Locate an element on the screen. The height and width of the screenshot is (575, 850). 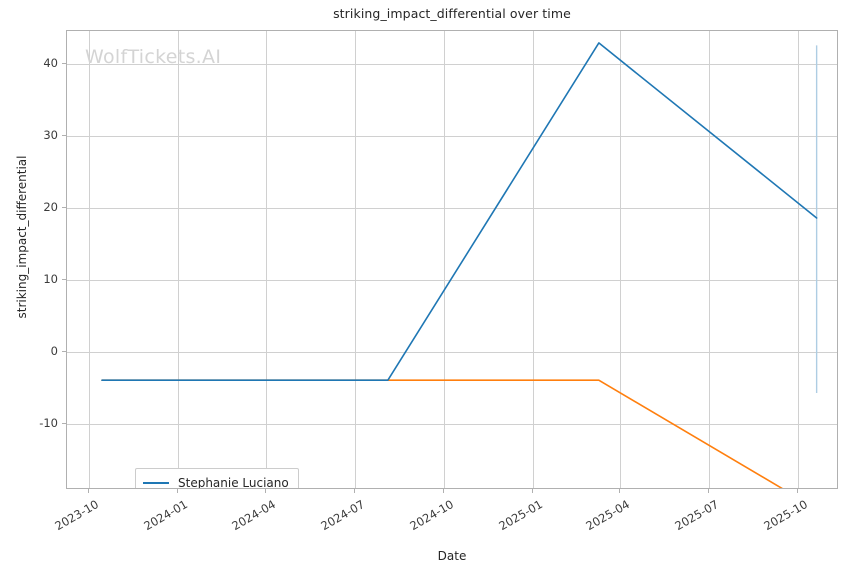
x-tick-label-2024-10: 2024-10 is located at coordinates (431, 515).